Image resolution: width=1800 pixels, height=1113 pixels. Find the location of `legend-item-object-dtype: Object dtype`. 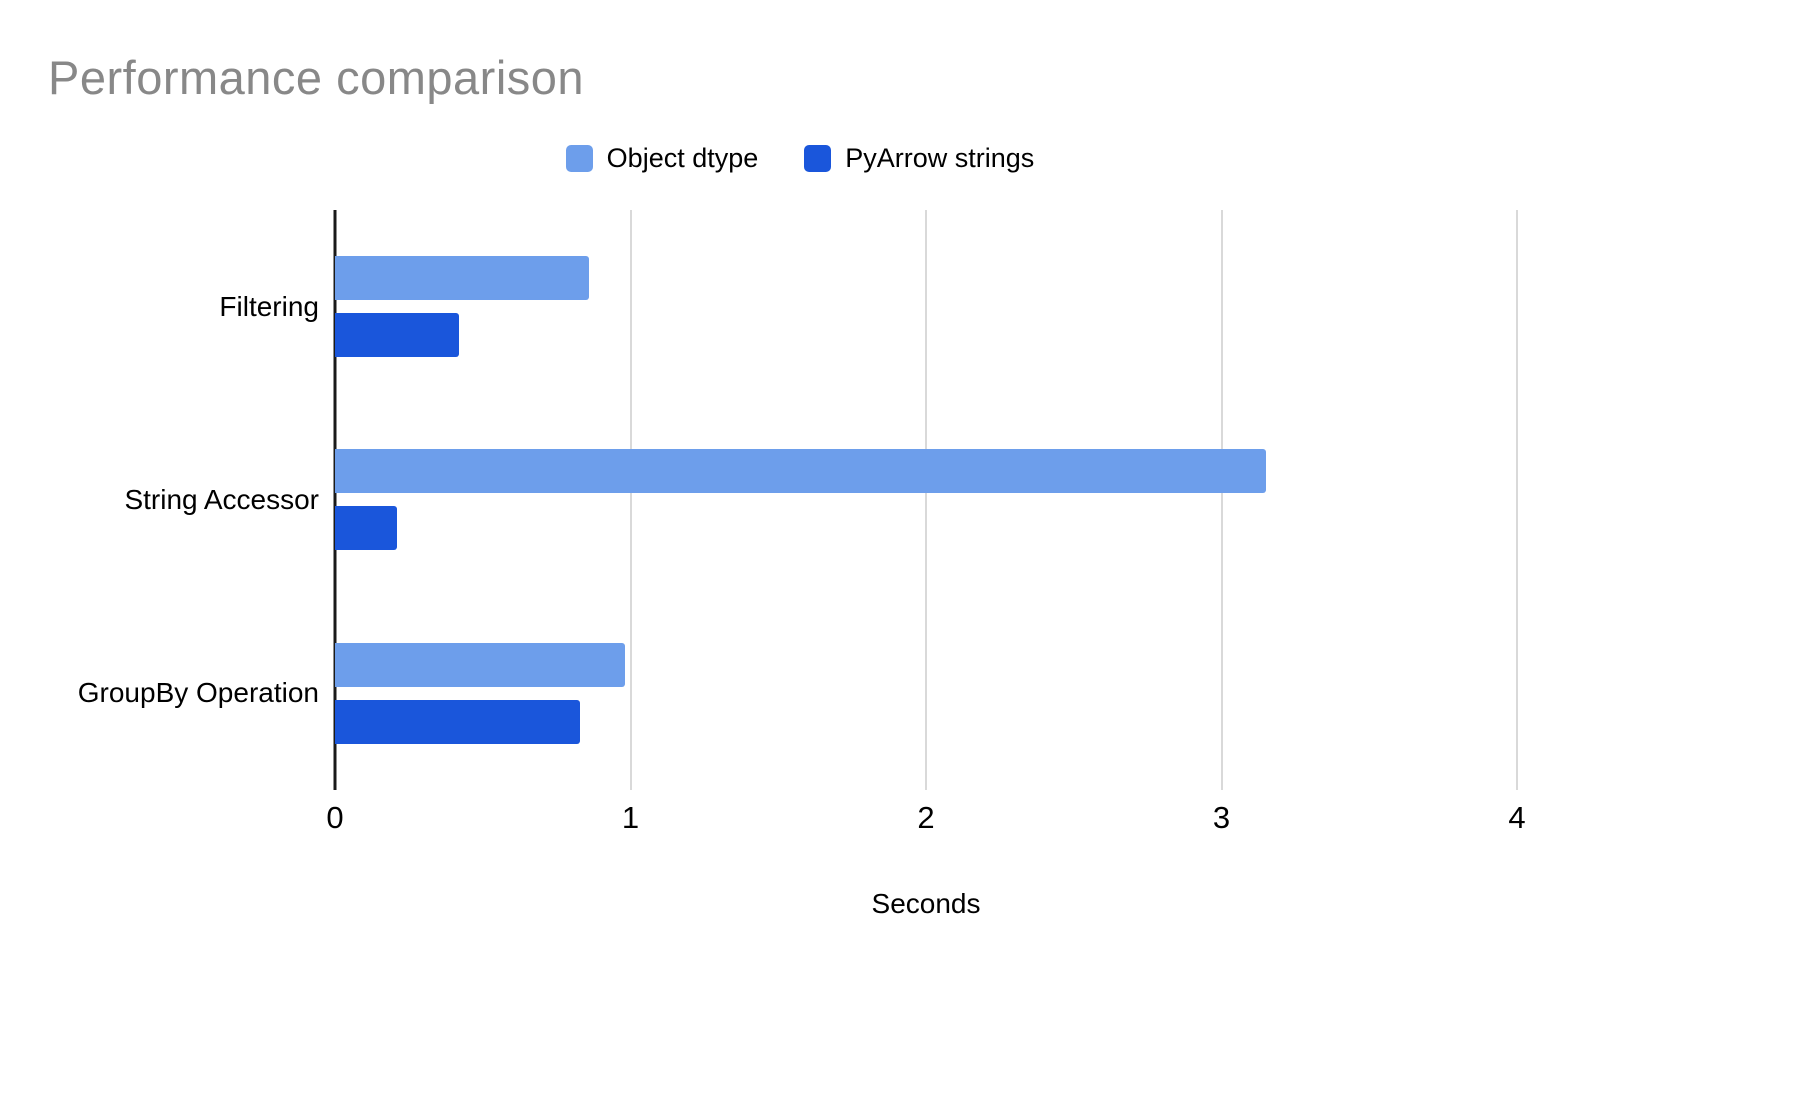

legend-item-object-dtype: Object dtype is located at coordinates (662, 158).